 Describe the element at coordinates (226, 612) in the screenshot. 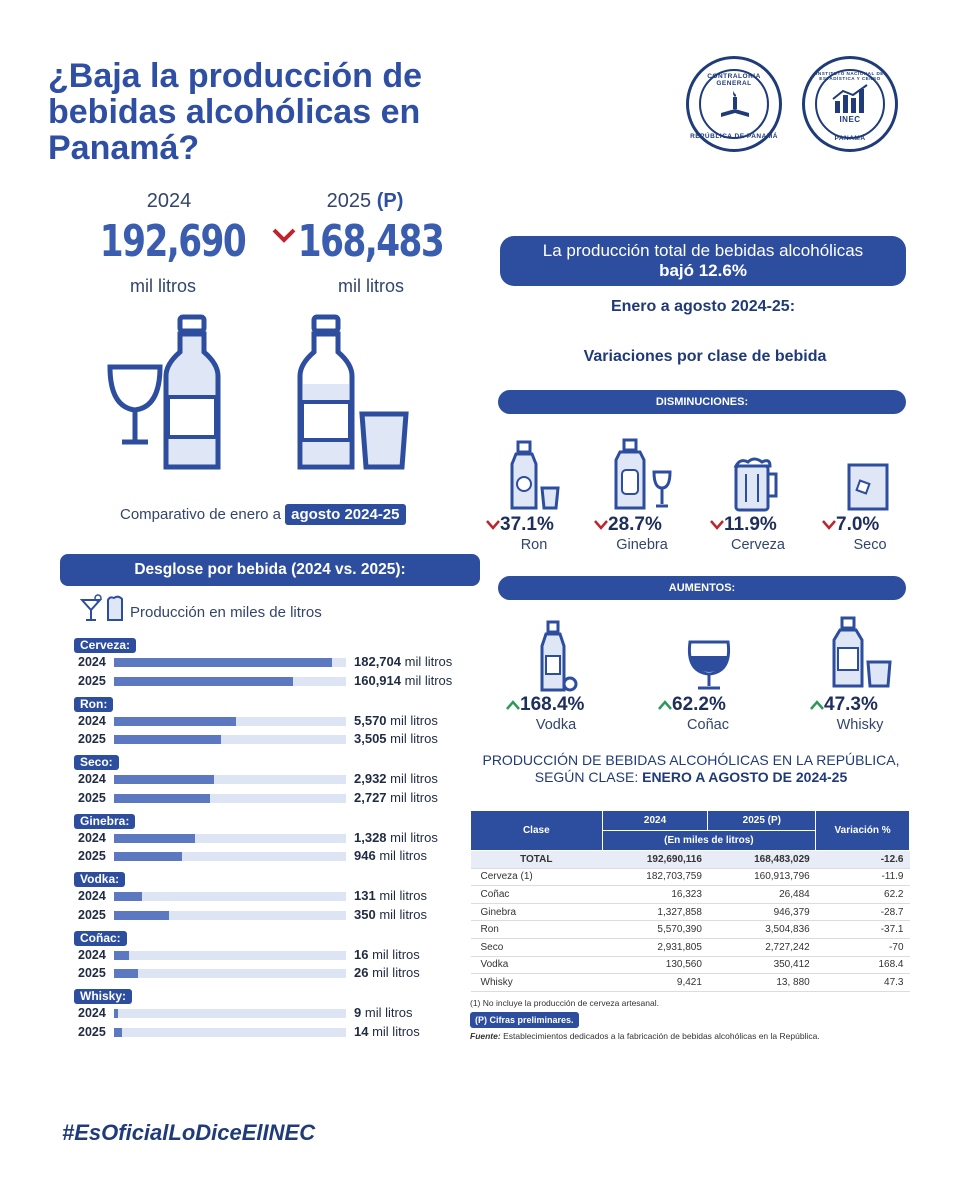

I see `breakdown-subtitle: Producción en miles de litros` at that location.